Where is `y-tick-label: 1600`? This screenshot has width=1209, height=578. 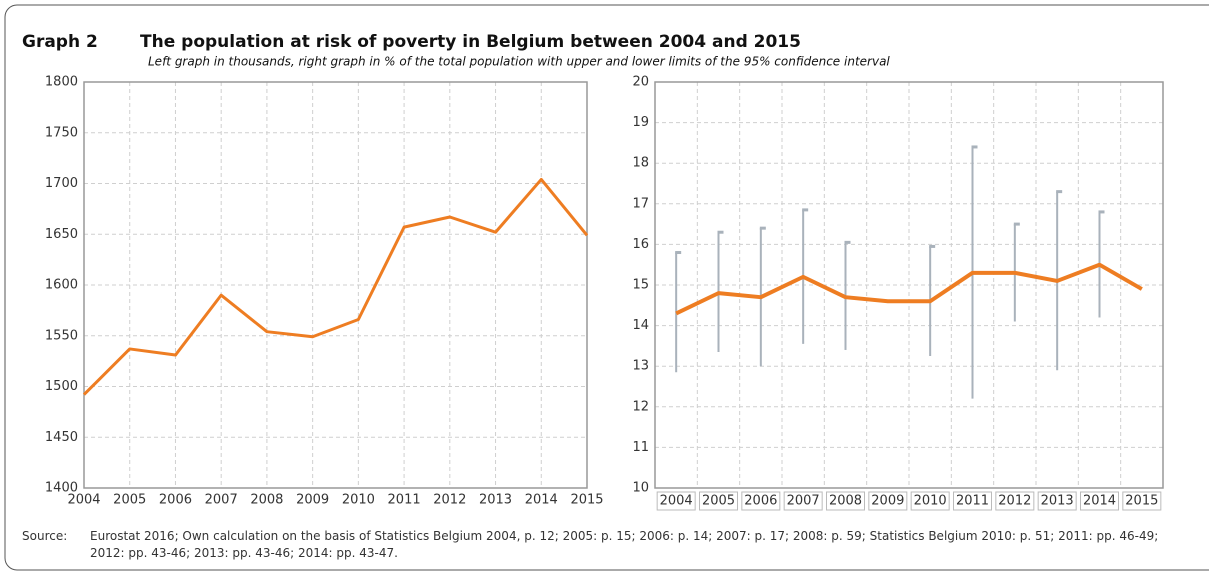 y-tick-label: 1600 is located at coordinates (61, 285).